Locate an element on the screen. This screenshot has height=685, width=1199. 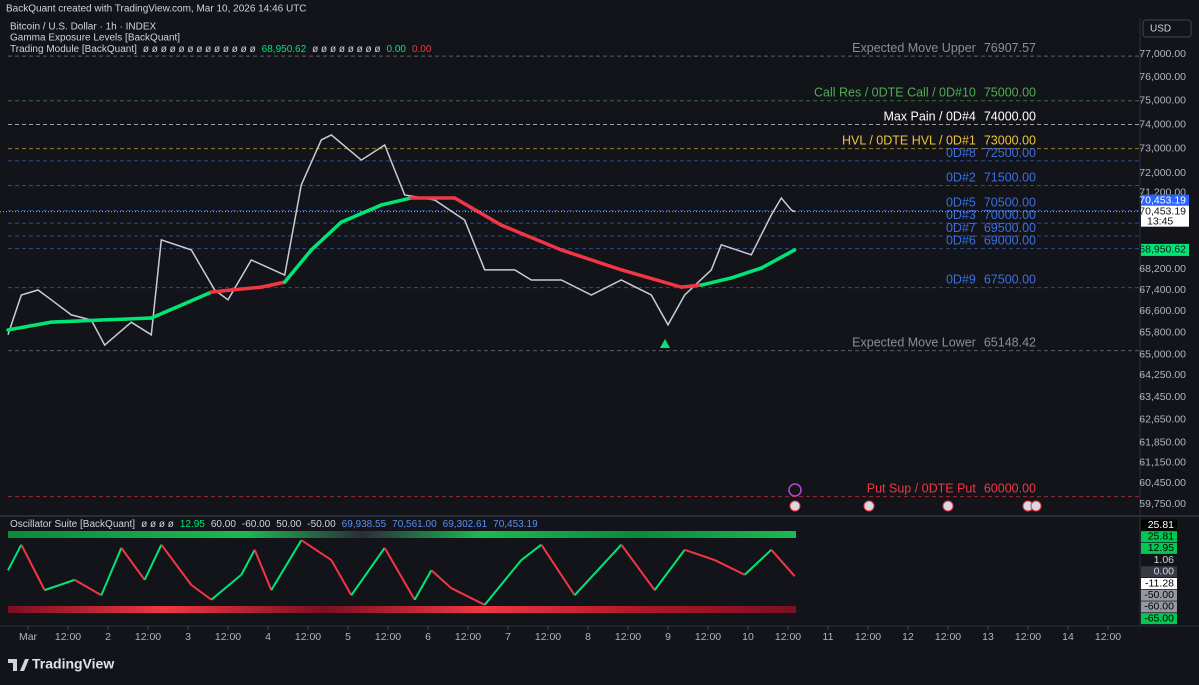
oscillator-axis-label: -50.00 is located at coordinates (1159, 595).